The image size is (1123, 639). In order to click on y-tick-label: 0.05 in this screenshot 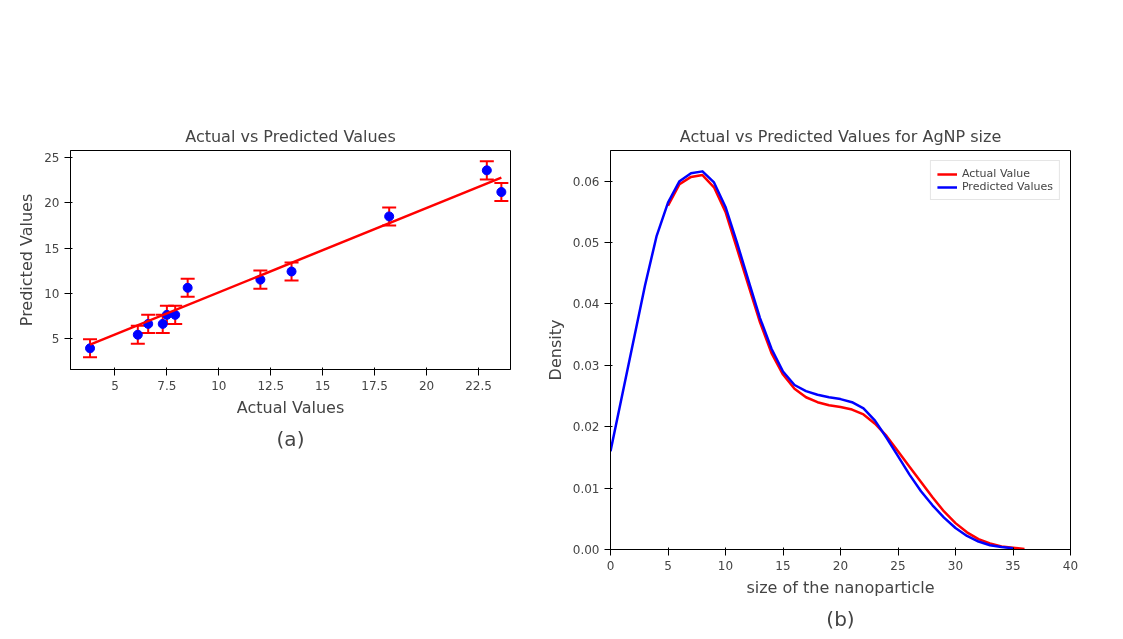, I will do `click(586, 243)`.